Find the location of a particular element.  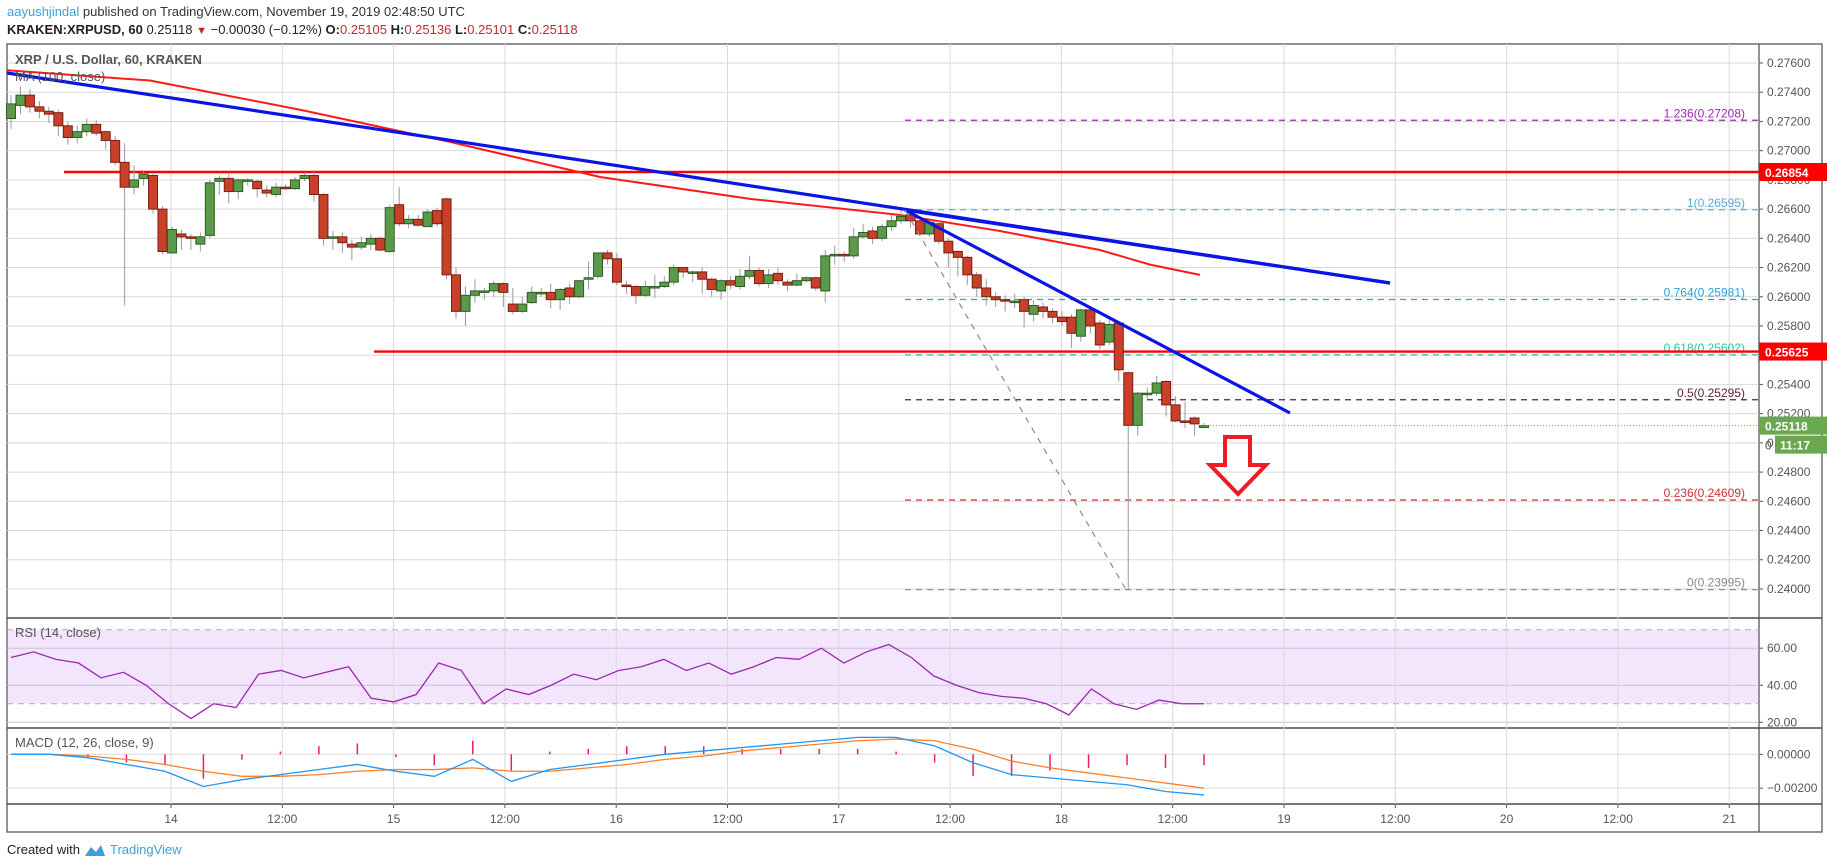

time-tick-label: 16 is located at coordinates (617, 819).